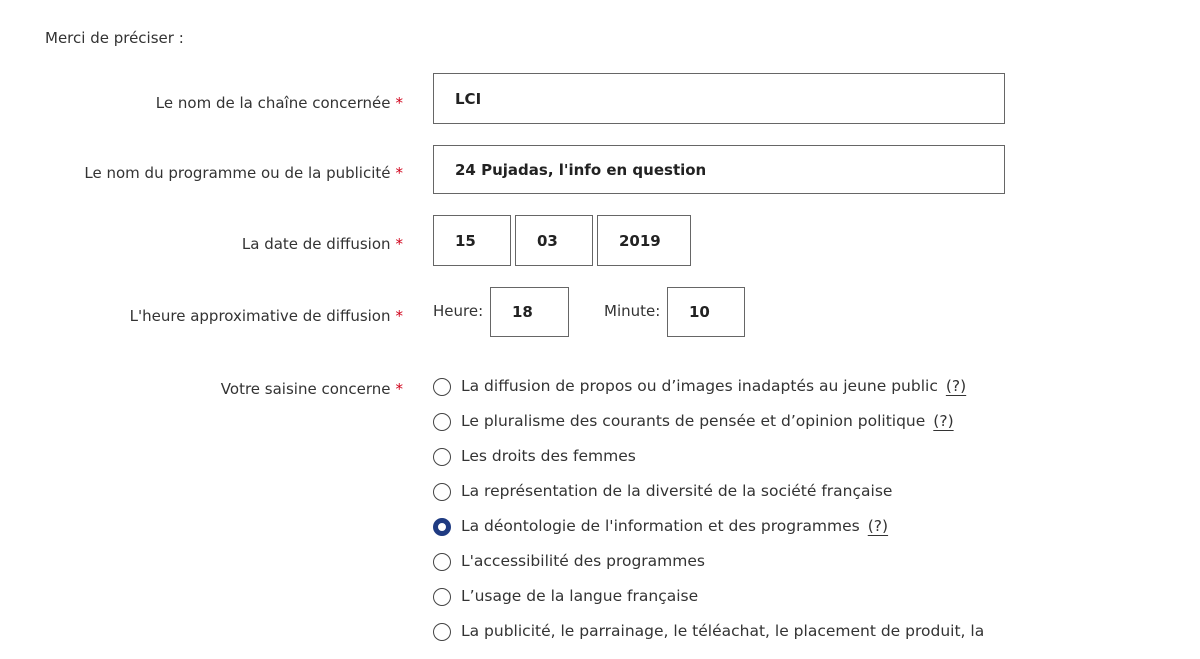 This screenshot has width=1200, height=659. I want to click on program-input: 24 Pujadas, l'info en question, so click(719, 169).